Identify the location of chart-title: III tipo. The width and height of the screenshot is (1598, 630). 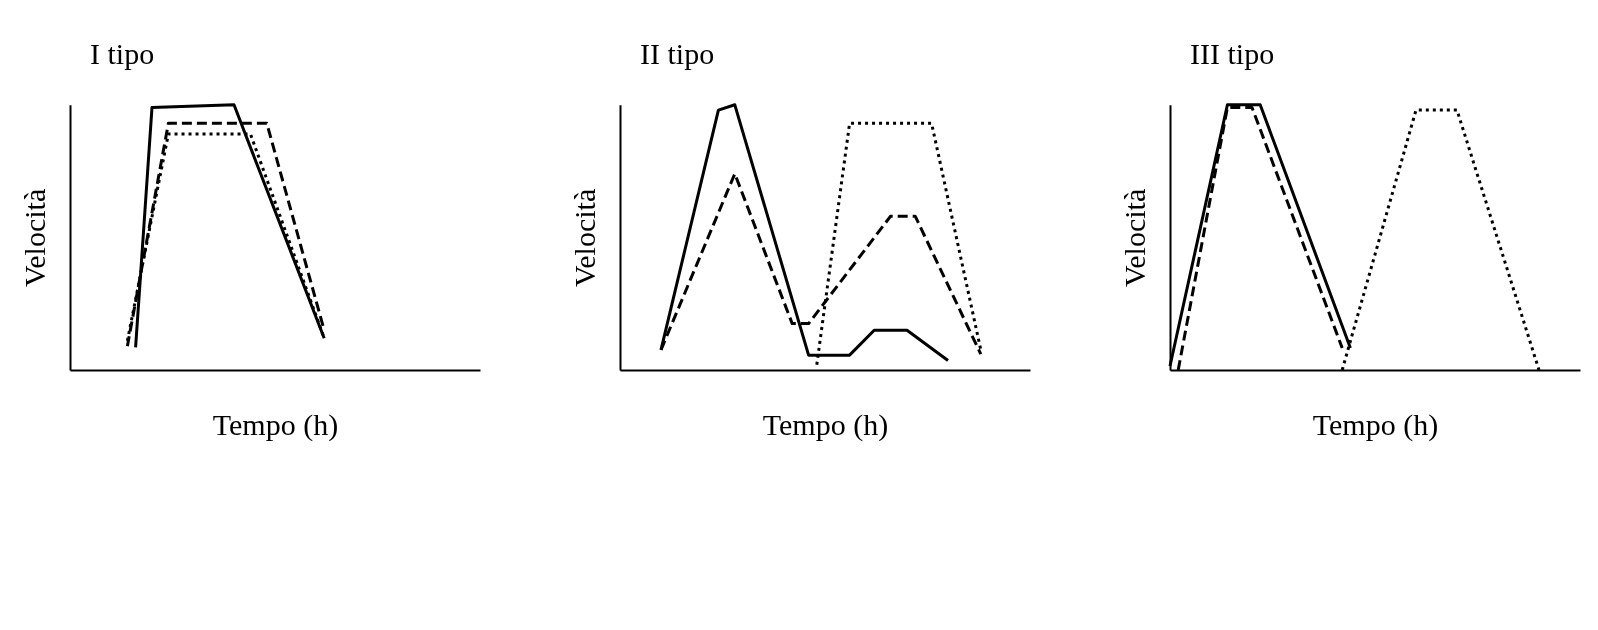
(1232, 53).